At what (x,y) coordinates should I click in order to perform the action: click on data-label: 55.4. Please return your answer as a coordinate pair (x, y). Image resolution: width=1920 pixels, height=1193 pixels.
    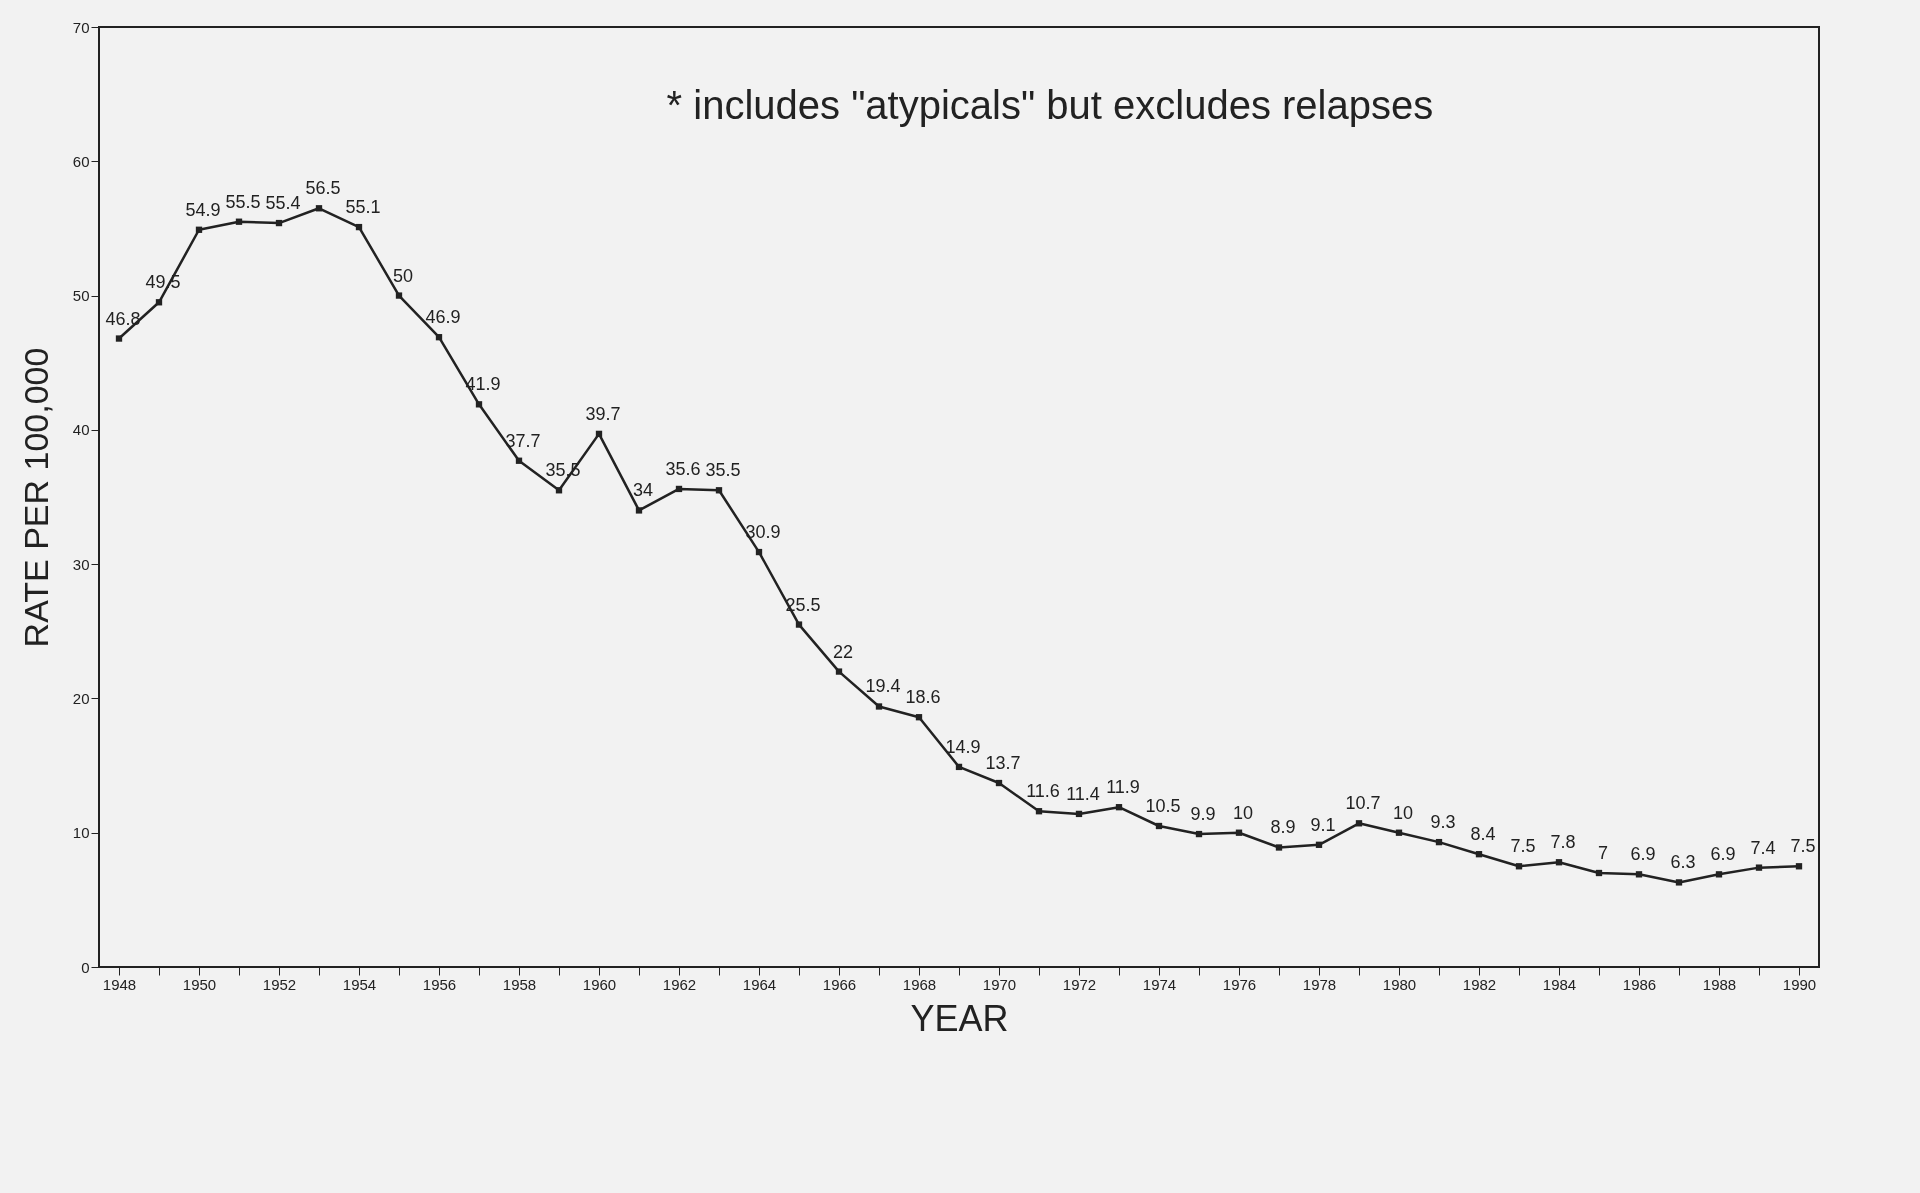
    Looking at the image, I should click on (283, 203).